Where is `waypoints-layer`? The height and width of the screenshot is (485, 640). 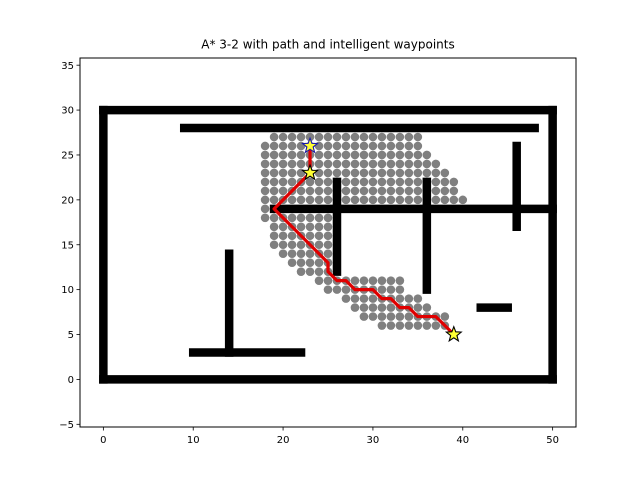
waypoints-layer is located at coordinates (382, 239).